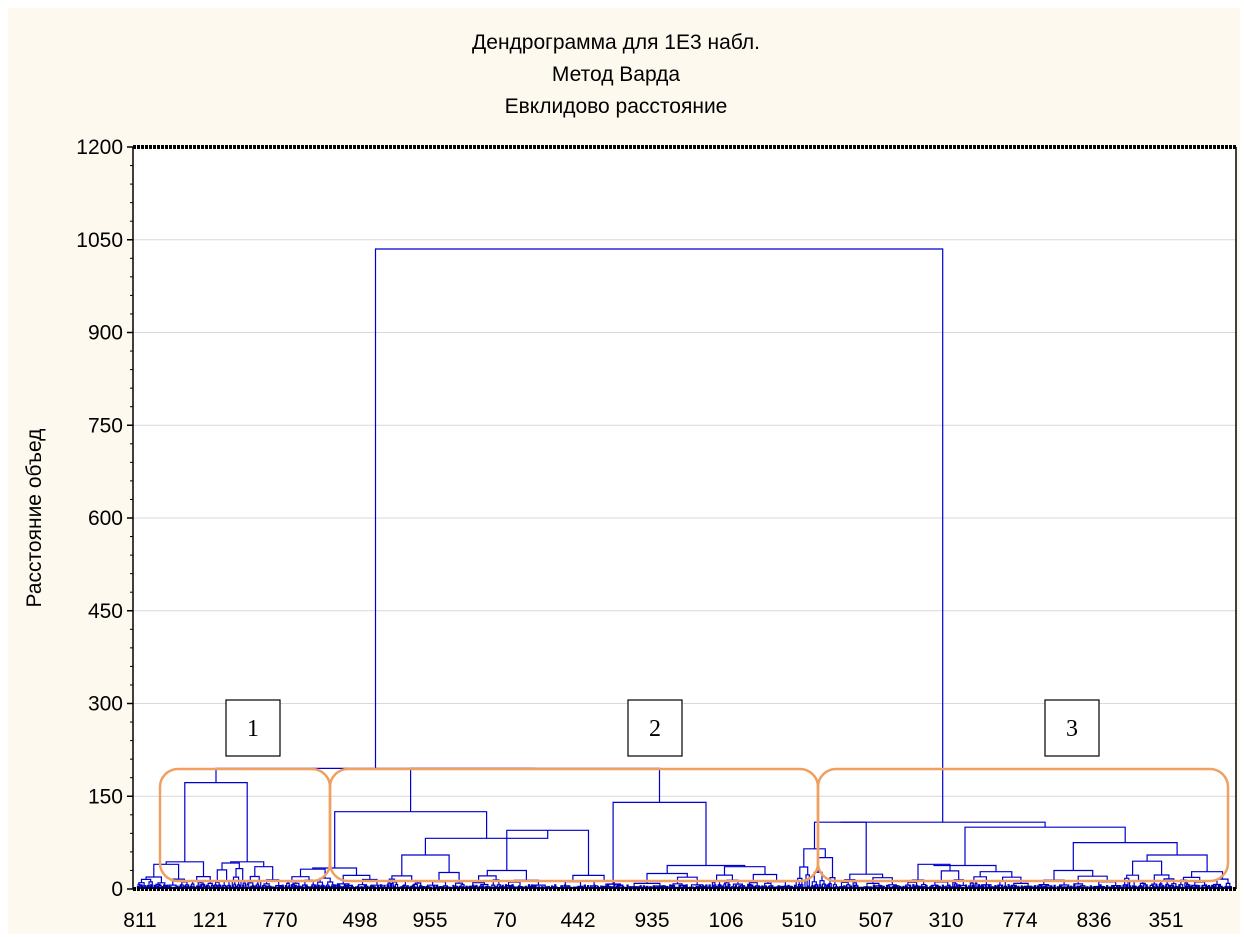 The image size is (1244, 937). I want to click on x-tick-label: 442, so click(577, 920).